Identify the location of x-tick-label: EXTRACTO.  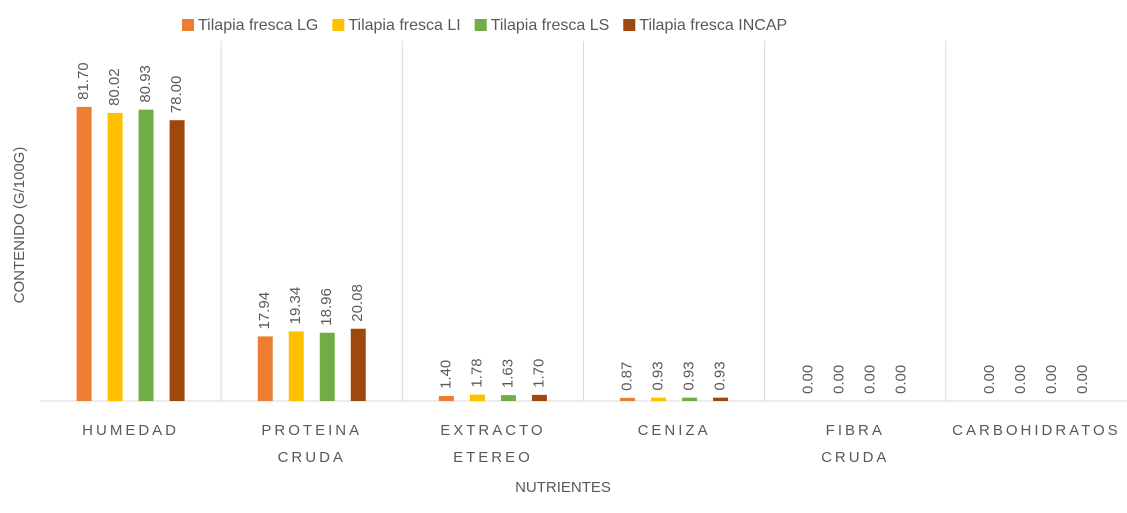
(492, 430).